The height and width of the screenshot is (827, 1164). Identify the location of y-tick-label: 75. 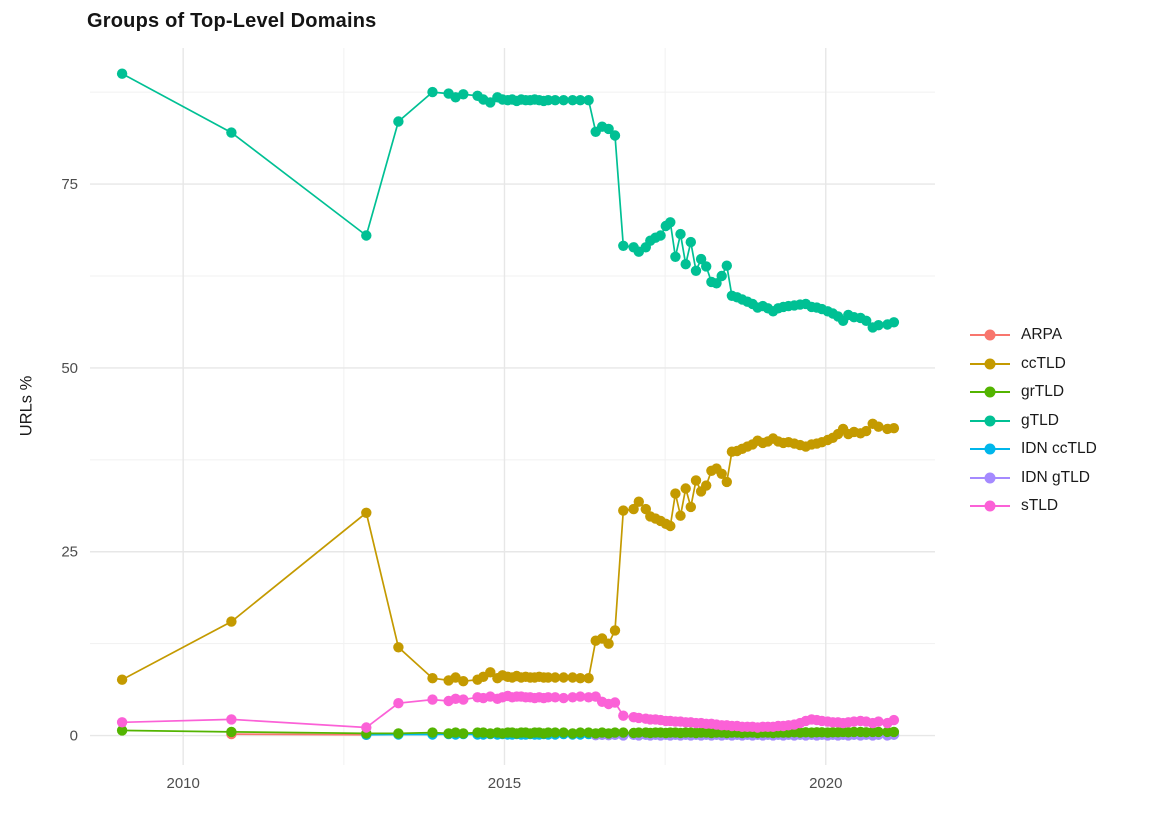
(69, 184).